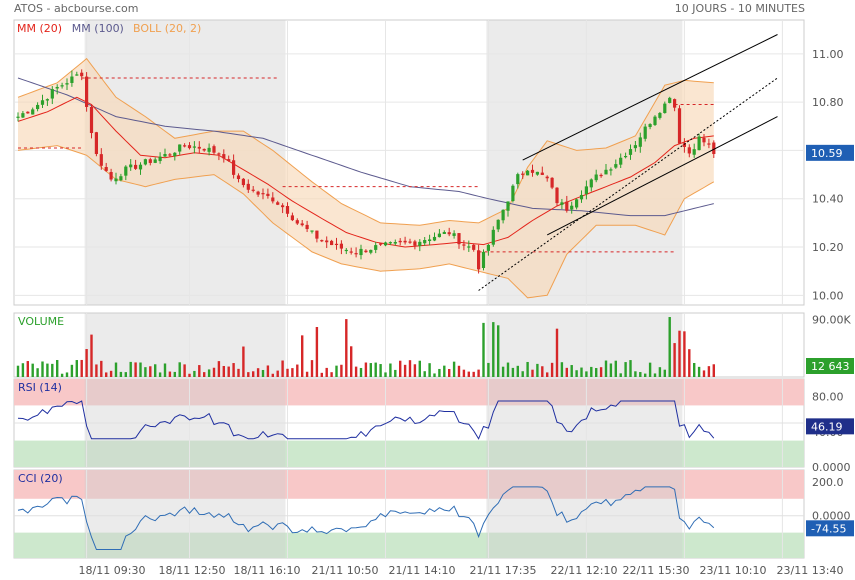 The image size is (855, 580). I want to click on rsi-y-tick-label: 0.0000, so click(831, 467).